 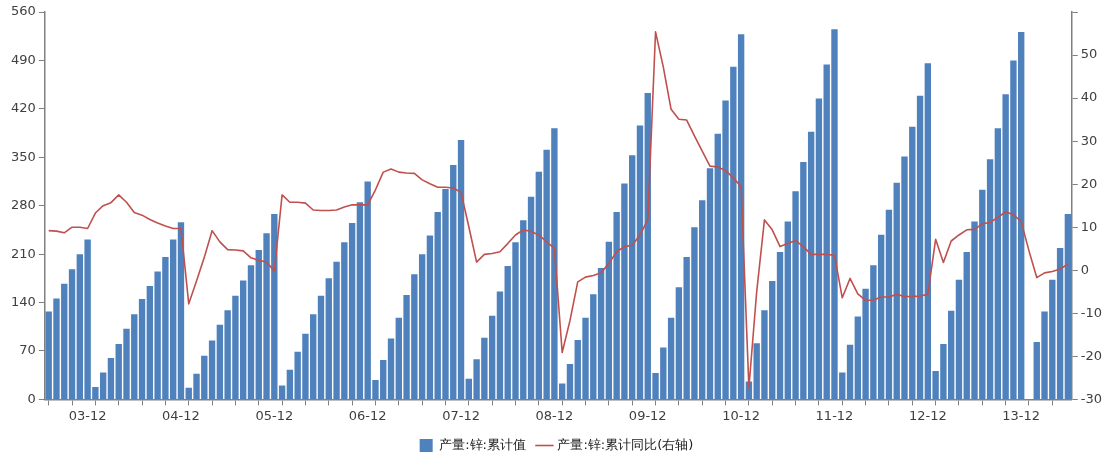 What do you see at coordinates (87, 415) in the screenshot?
I see `x-tick-label: 03-12` at bounding box center [87, 415].